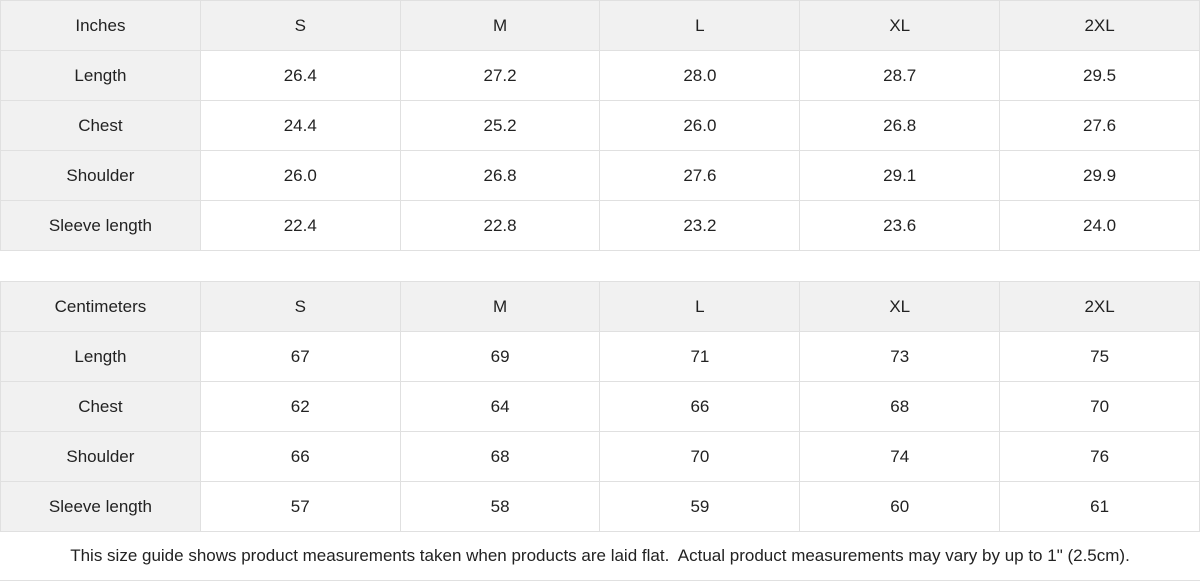  Describe the element at coordinates (1099, 506) in the screenshot. I see `measurement-value-cell: 61` at that location.